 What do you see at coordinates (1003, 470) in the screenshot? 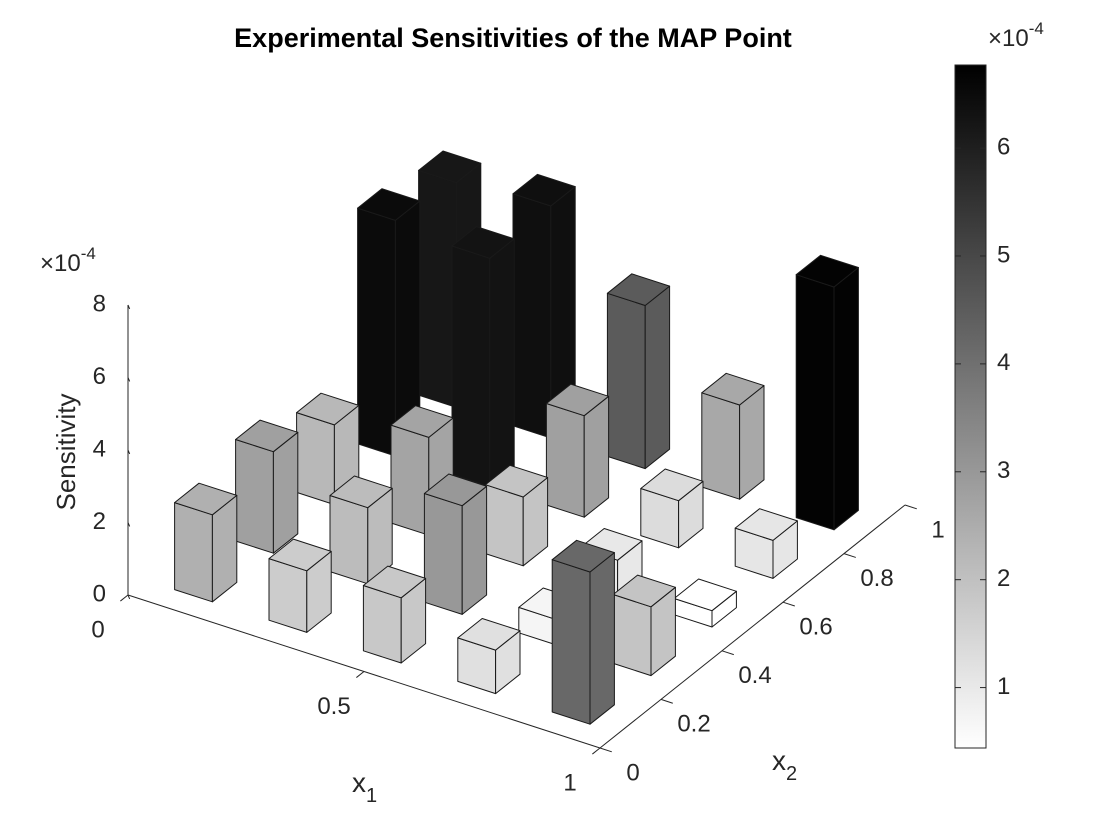
I see `colorbar-tick-label: 3` at bounding box center [1003, 470].